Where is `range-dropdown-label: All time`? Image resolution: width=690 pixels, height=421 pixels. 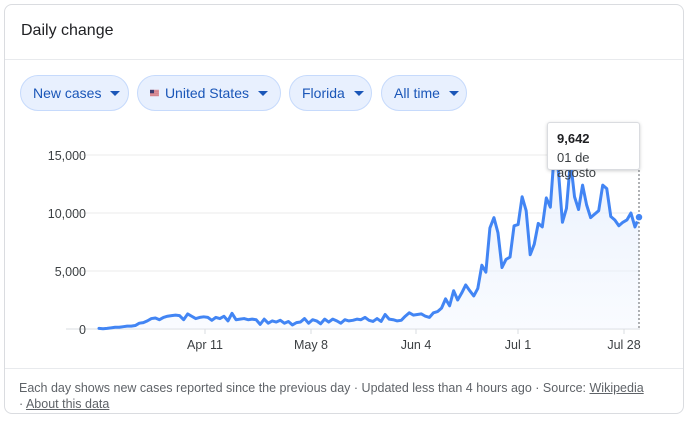
range-dropdown-label: All time is located at coordinates (417, 93).